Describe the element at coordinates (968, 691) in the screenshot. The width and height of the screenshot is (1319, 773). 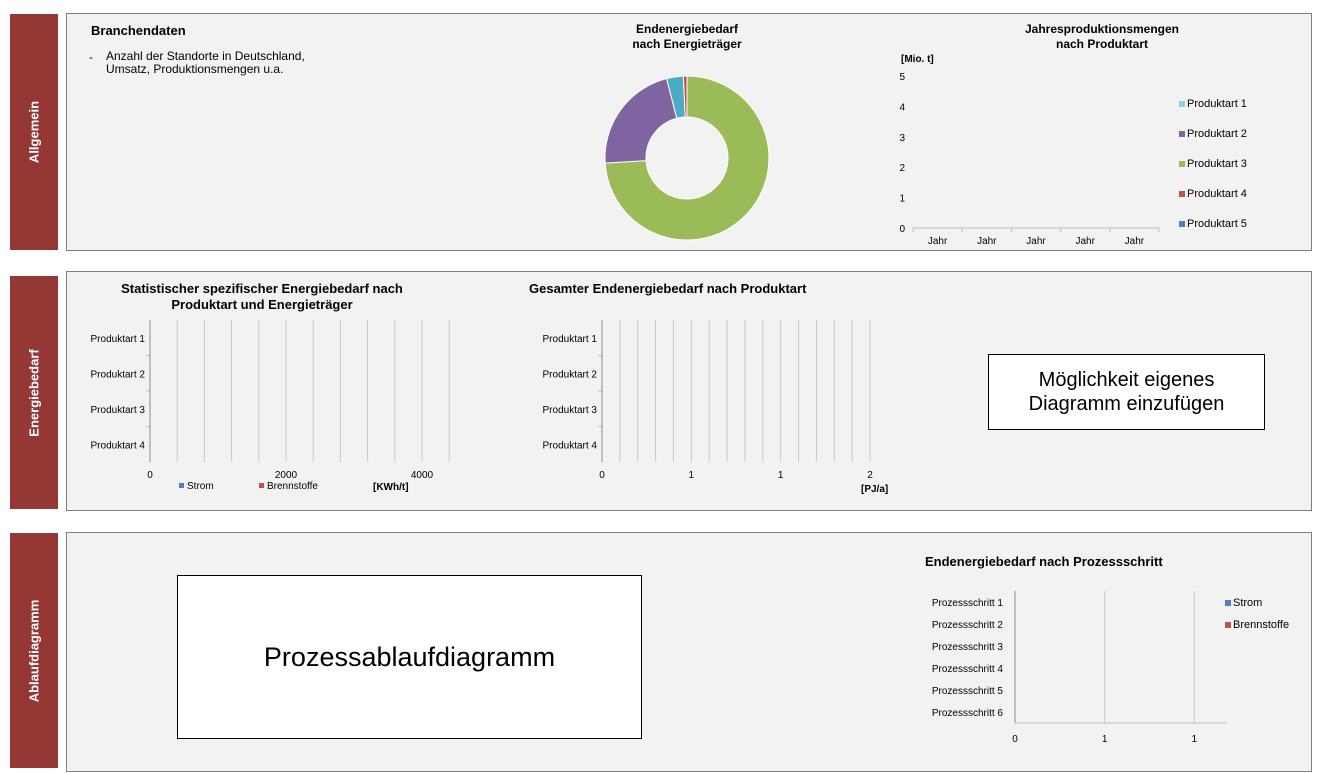
I see `category-label: Prozessschritt 5` at that location.